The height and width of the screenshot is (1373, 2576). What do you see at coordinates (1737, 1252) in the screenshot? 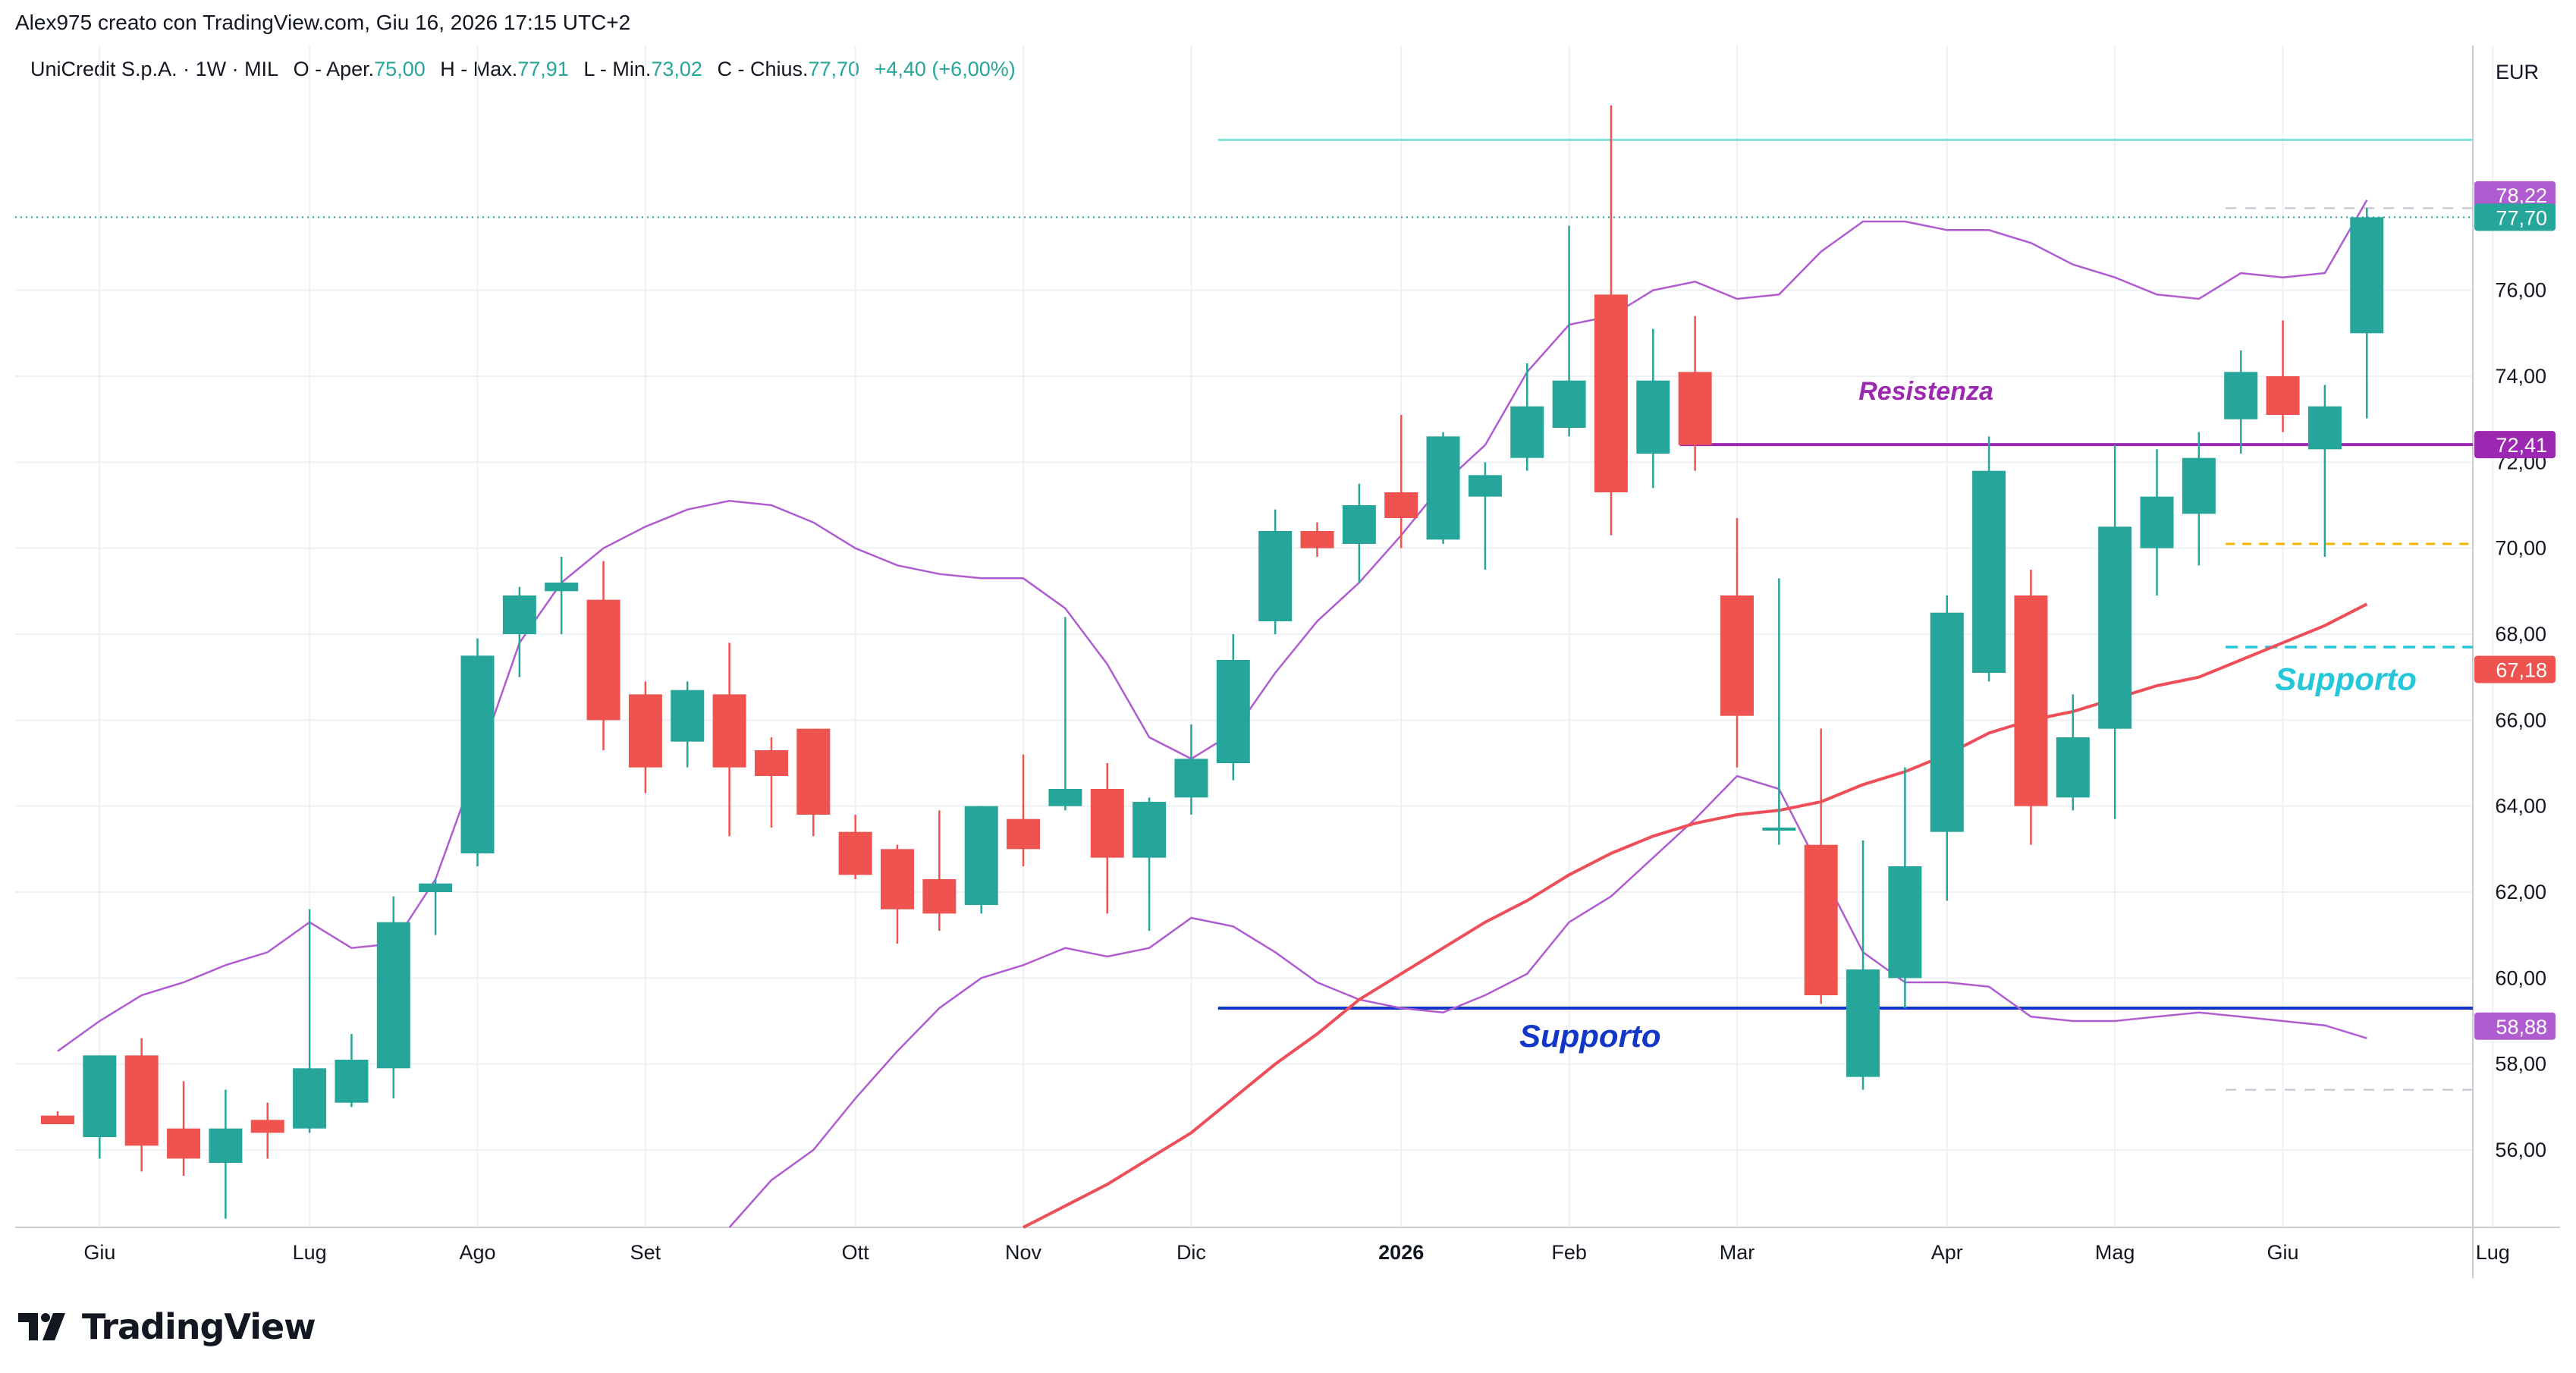
I see `x-axis-tick-label: Mar` at bounding box center [1737, 1252].